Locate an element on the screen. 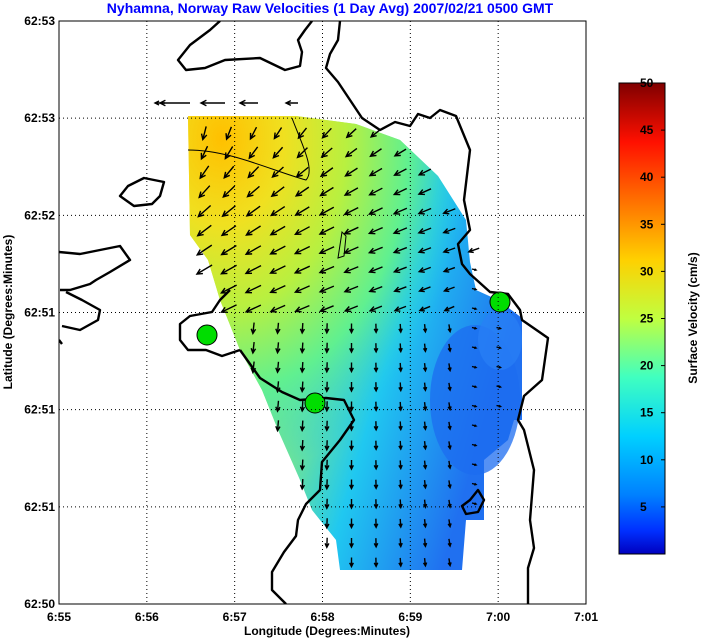 Image resolution: width=702 pixels, height=639 pixels. x-tick-label: 6:55 is located at coordinates (59, 617).